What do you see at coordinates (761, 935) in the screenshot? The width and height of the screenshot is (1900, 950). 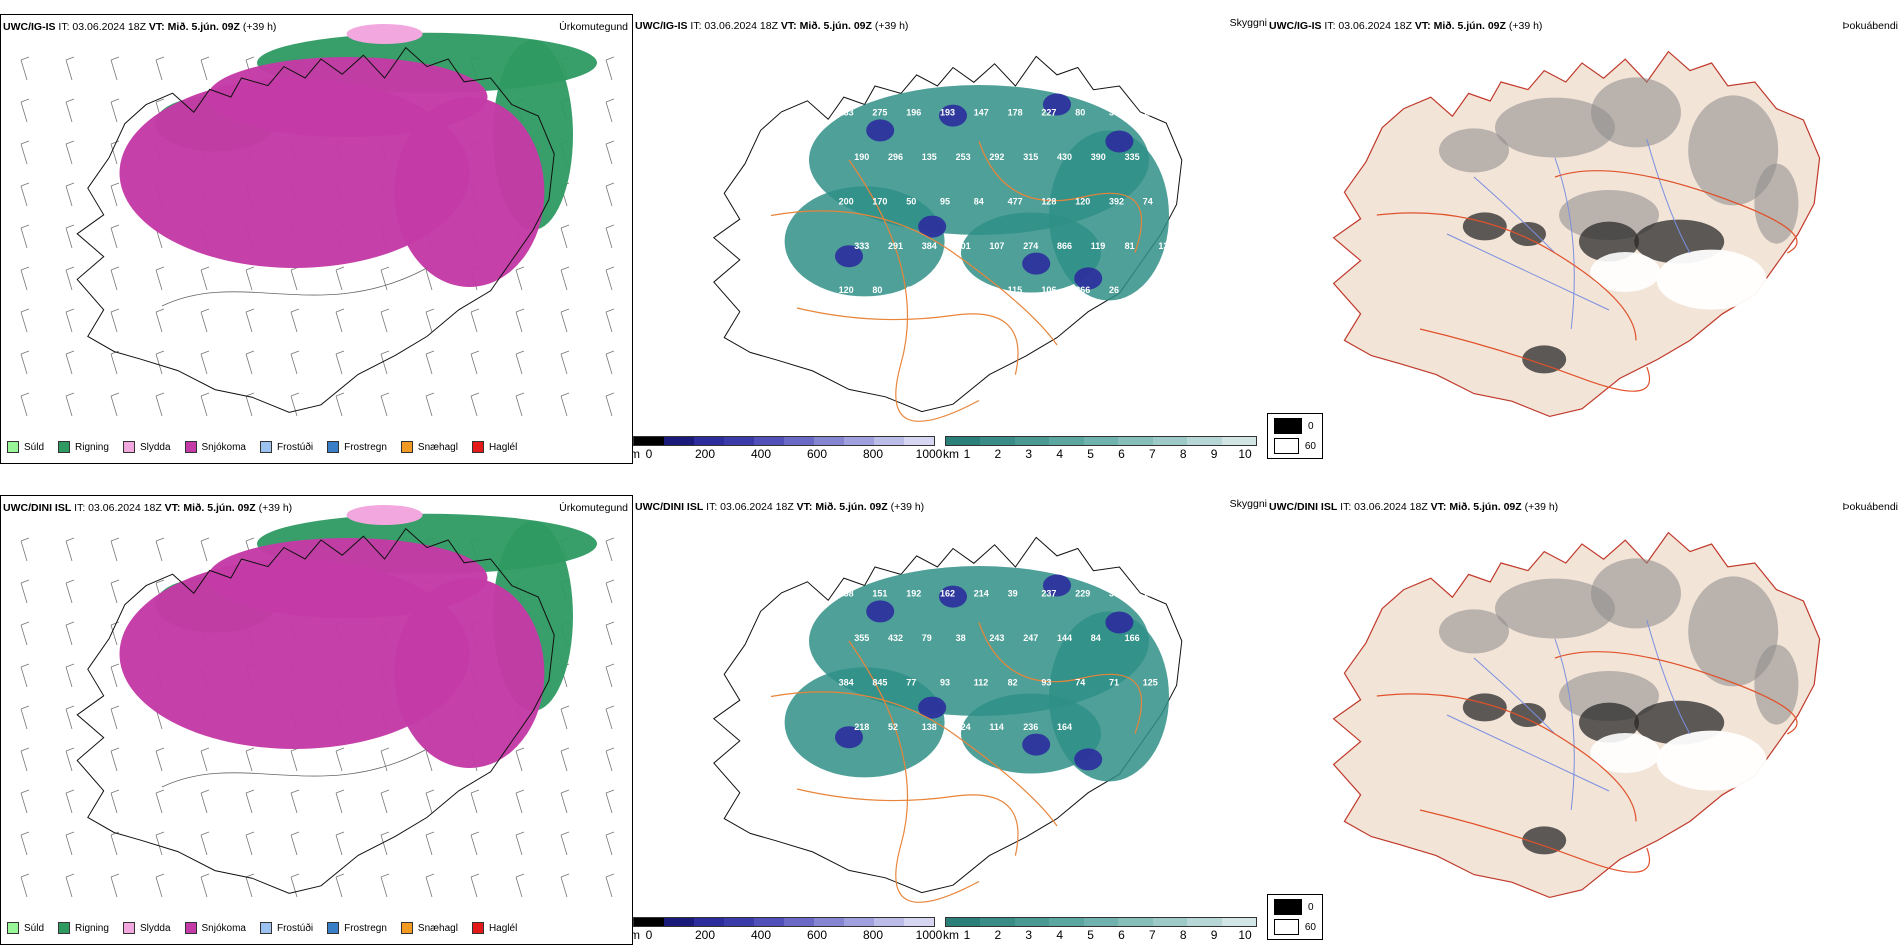 I see `colorbar-tick-label: 400` at bounding box center [761, 935].